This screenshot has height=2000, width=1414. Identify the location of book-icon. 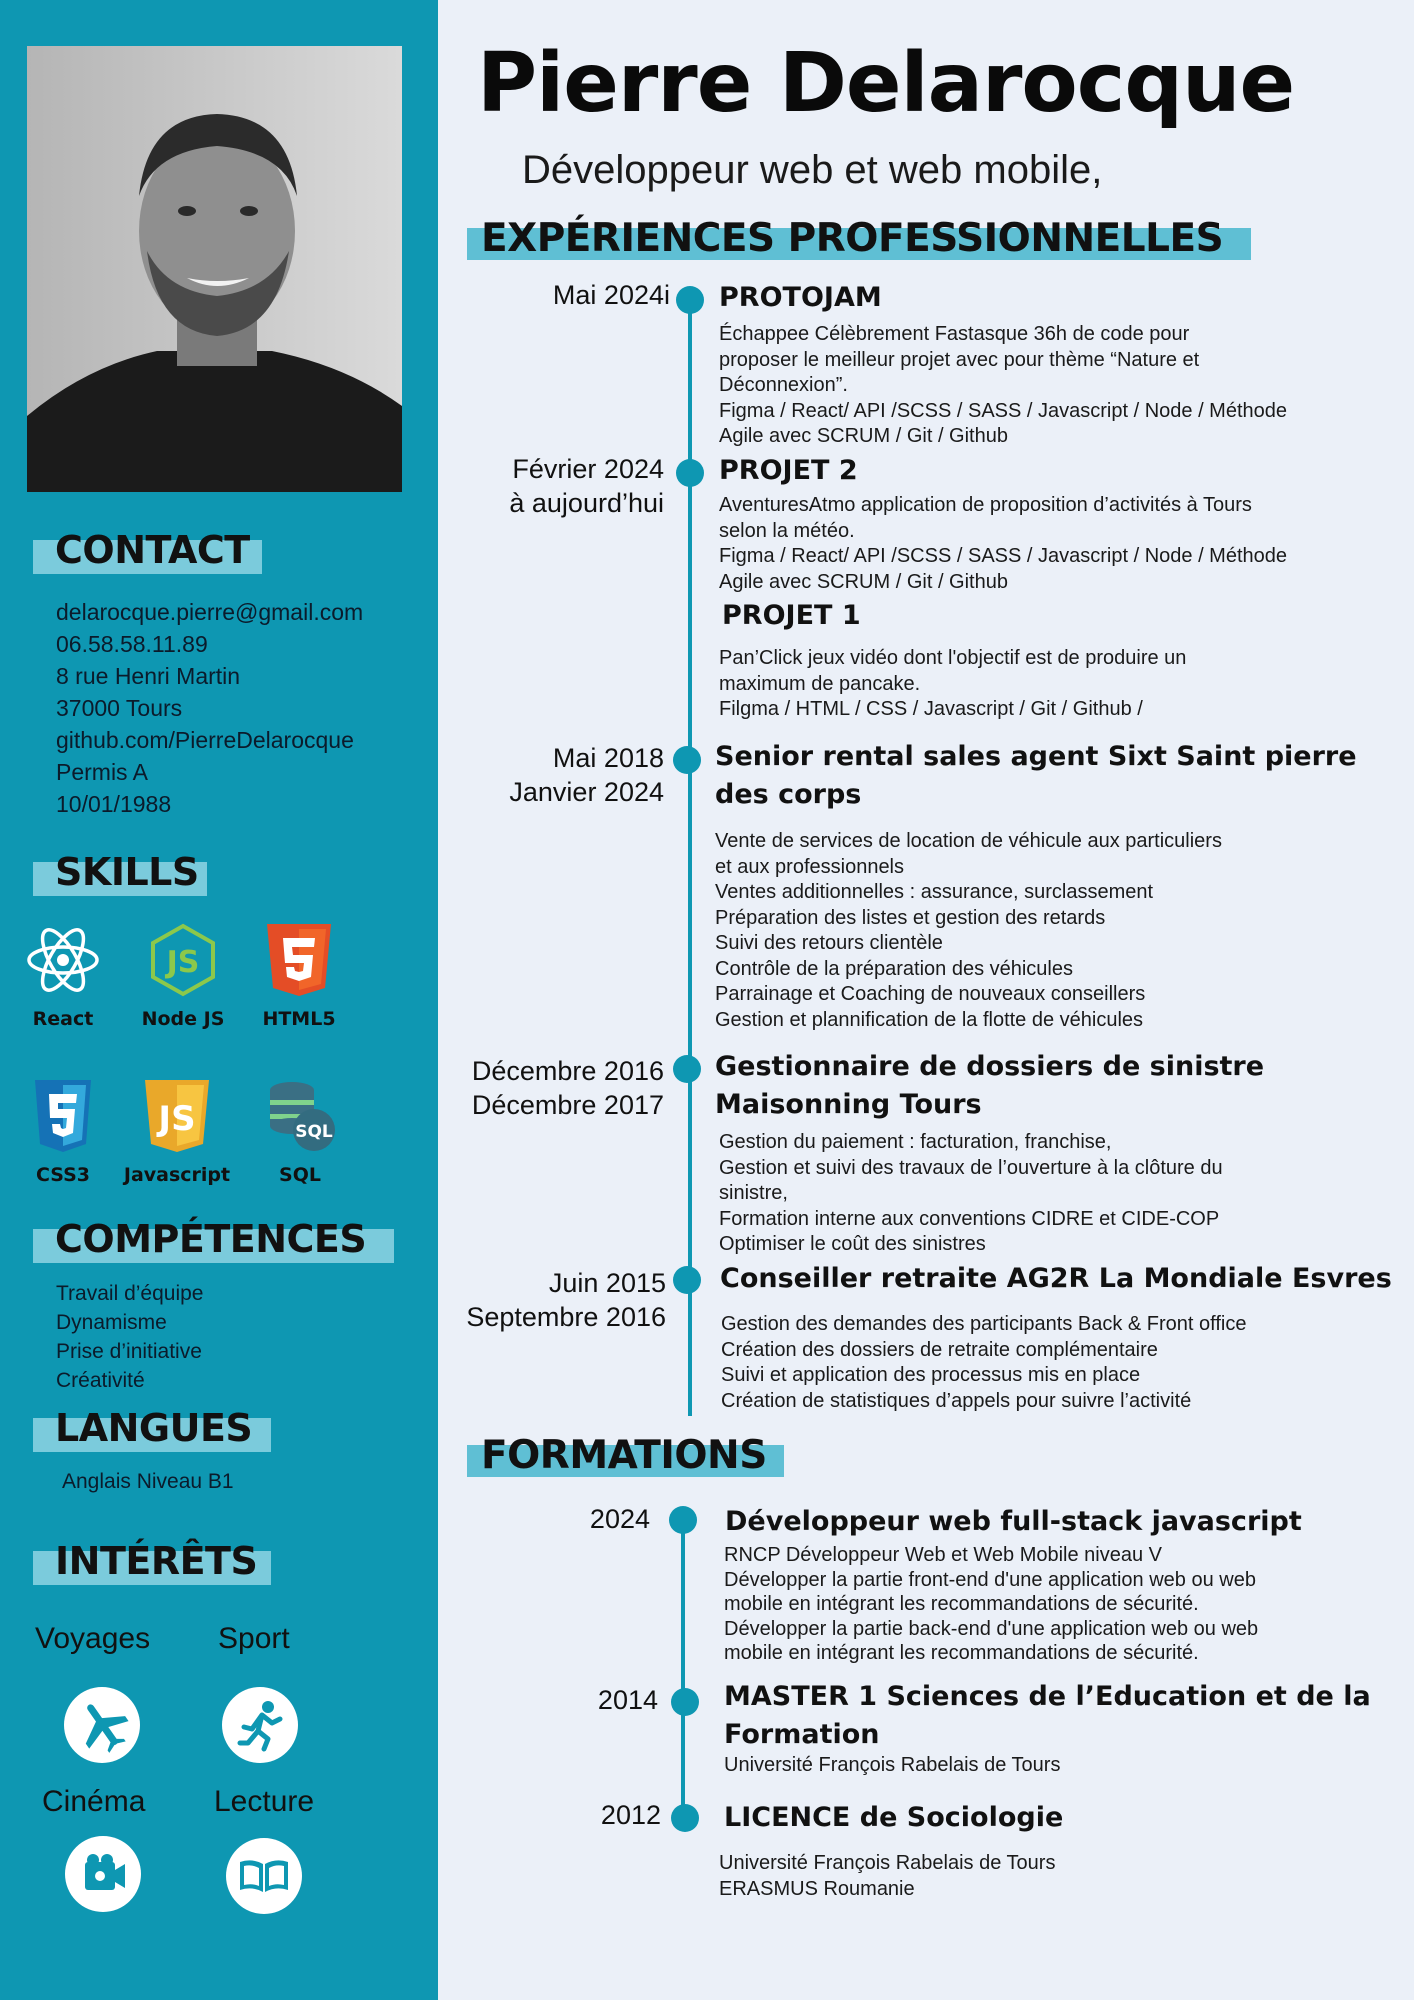
(264, 1876).